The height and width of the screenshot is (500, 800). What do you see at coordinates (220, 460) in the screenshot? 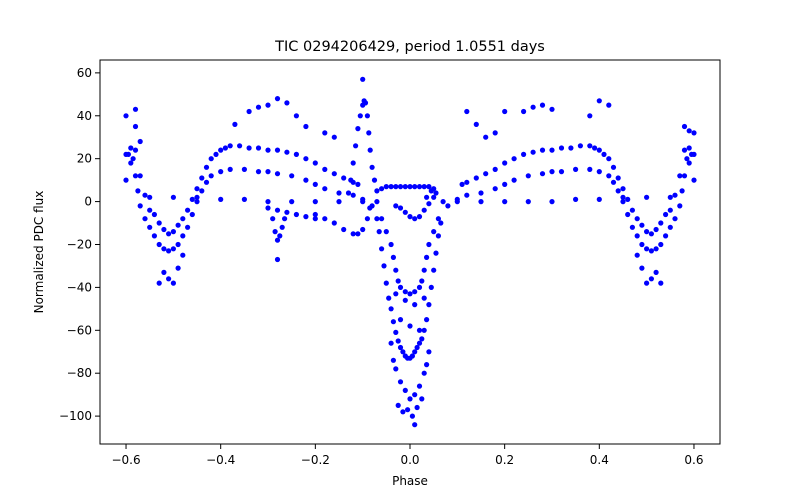
I see `x-tick-label: −0.4` at bounding box center [220, 460].